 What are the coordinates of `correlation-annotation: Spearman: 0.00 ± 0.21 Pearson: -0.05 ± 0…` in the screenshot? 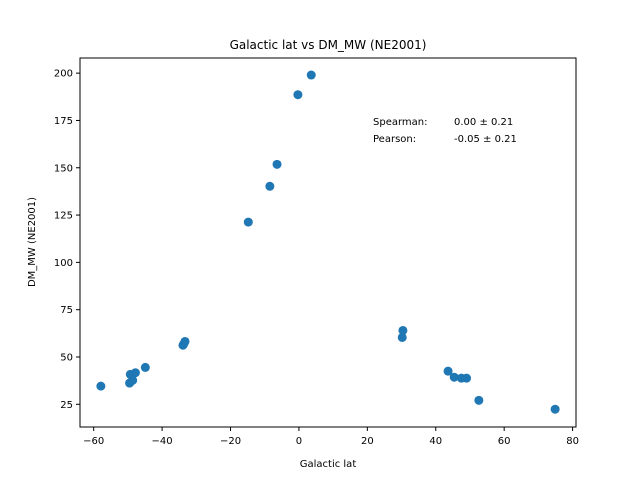 It's located at (445, 131).